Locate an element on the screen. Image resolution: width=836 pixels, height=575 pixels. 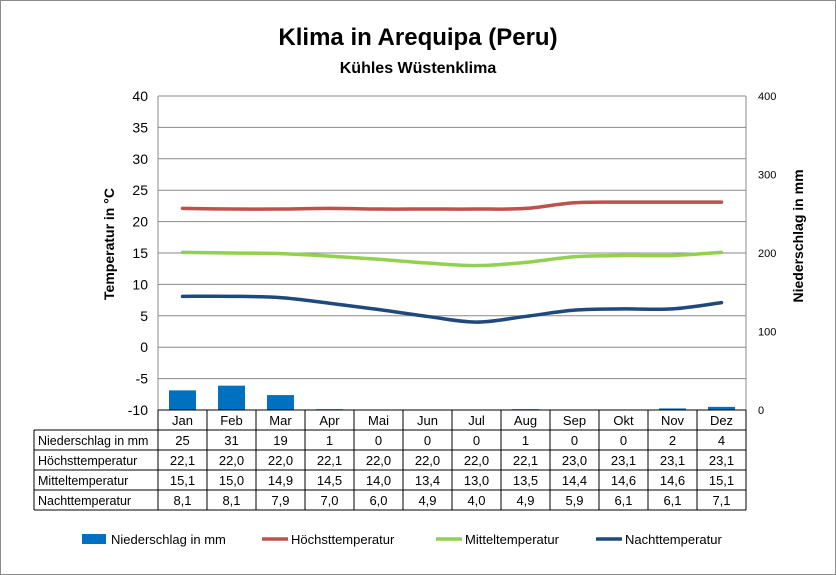
table-cell: 5,9 is located at coordinates (574, 500).